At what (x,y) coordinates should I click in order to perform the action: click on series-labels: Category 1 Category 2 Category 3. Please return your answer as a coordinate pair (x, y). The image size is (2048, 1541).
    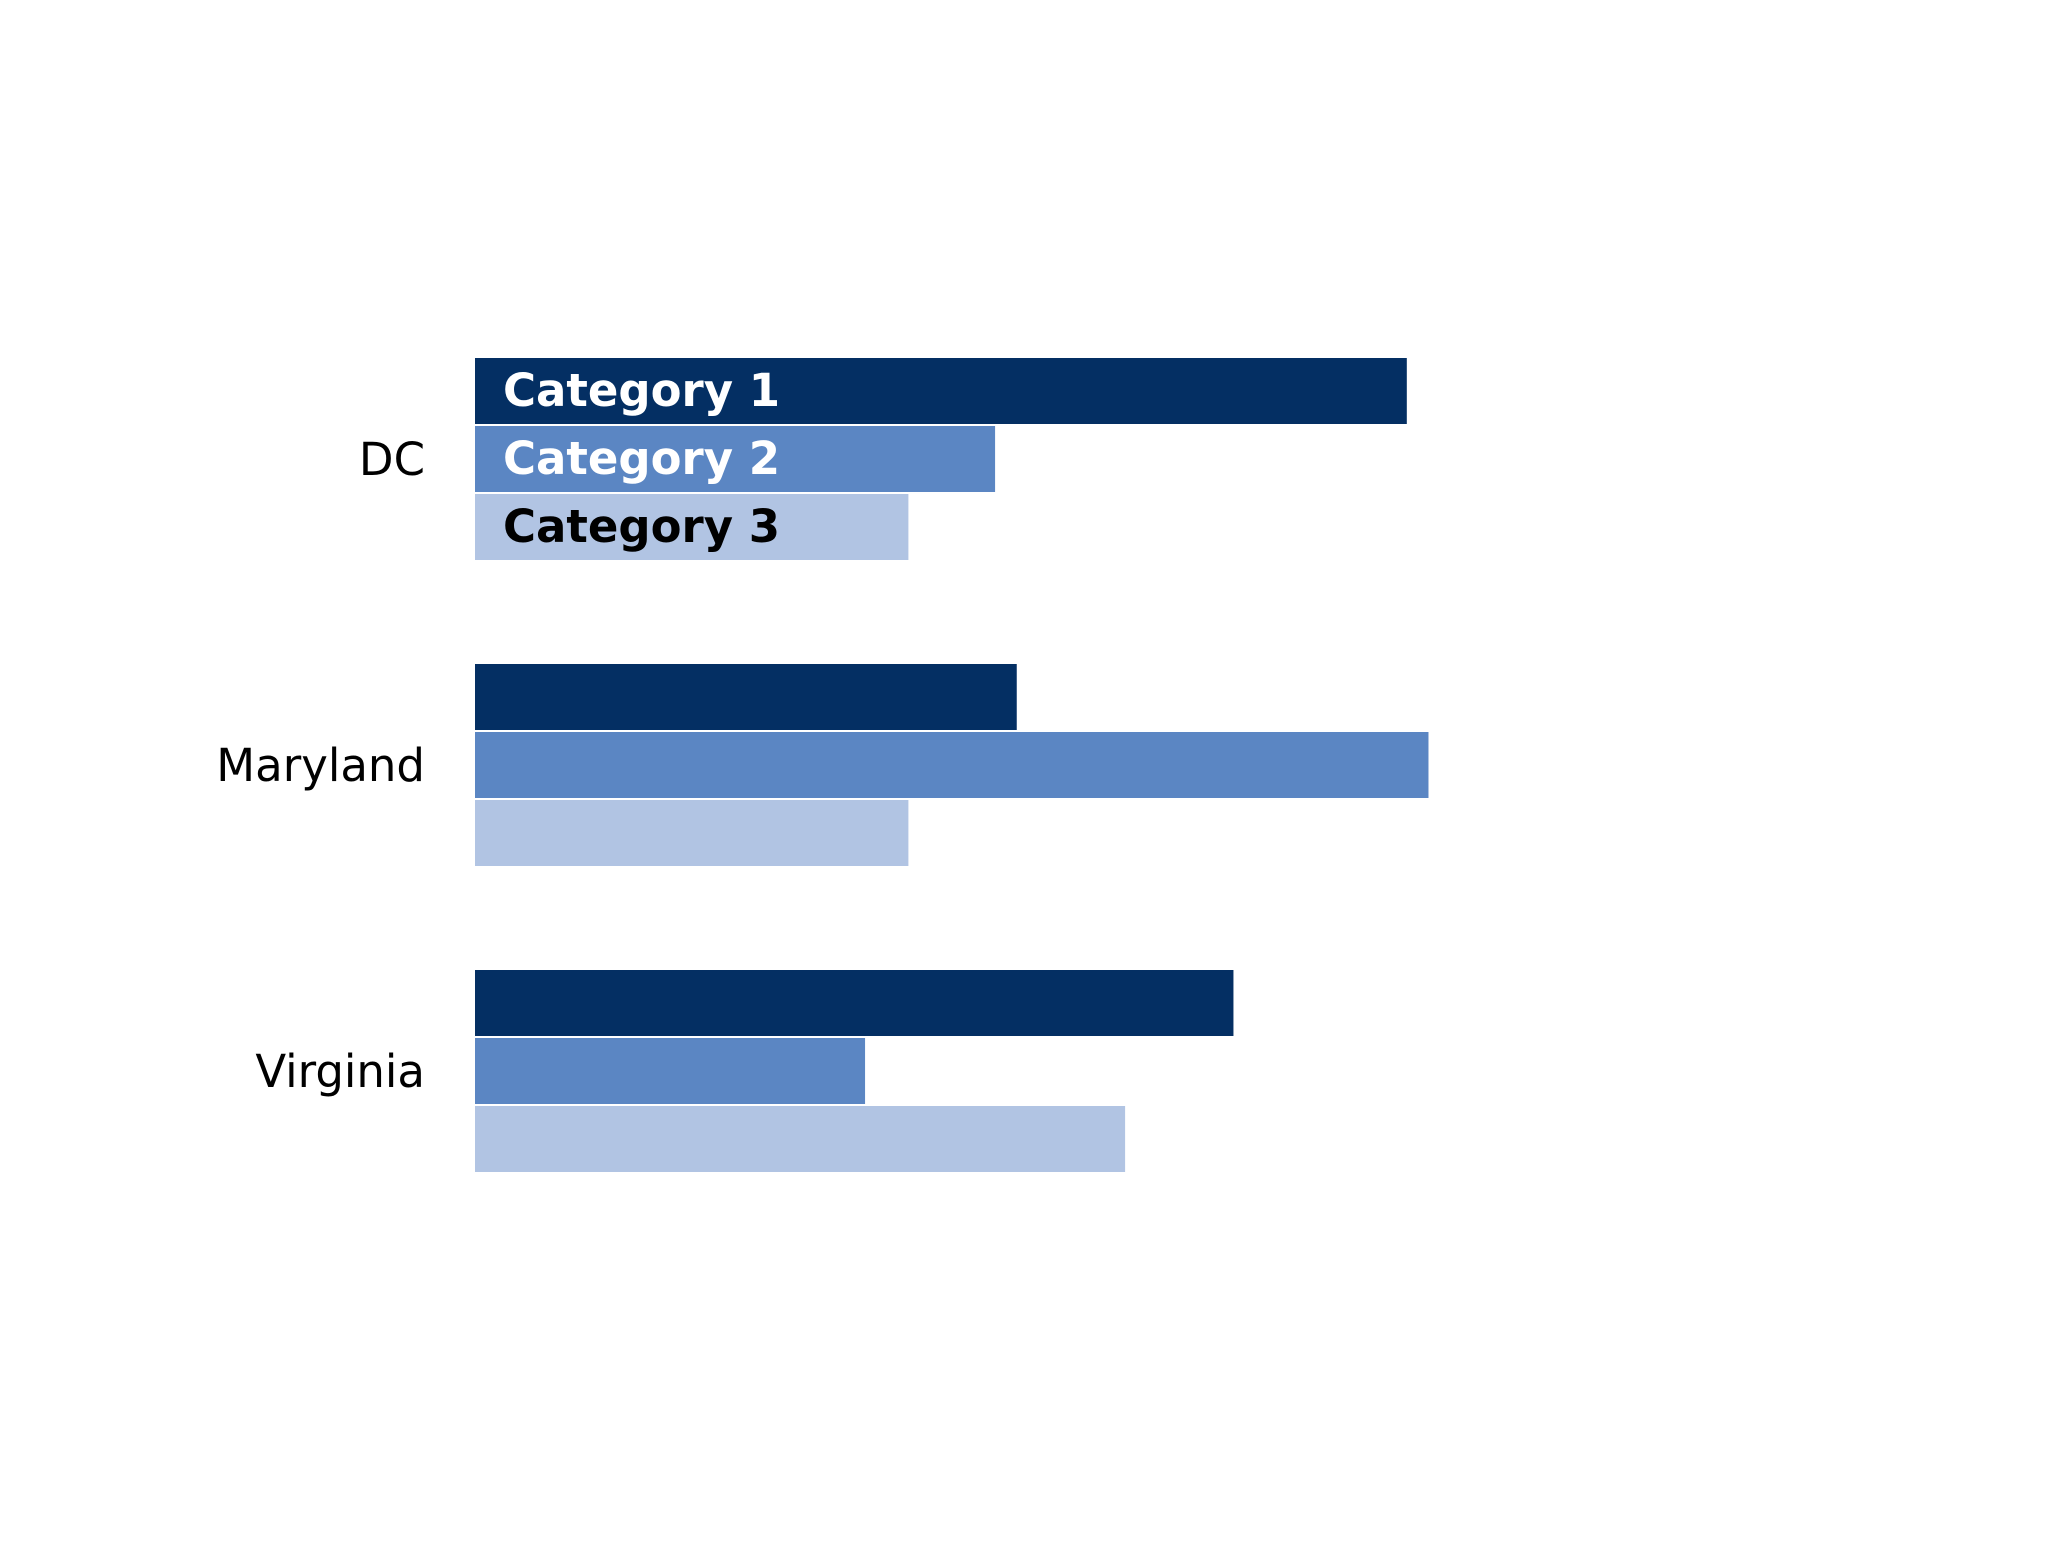
    Looking at the image, I should click on (641, 458).